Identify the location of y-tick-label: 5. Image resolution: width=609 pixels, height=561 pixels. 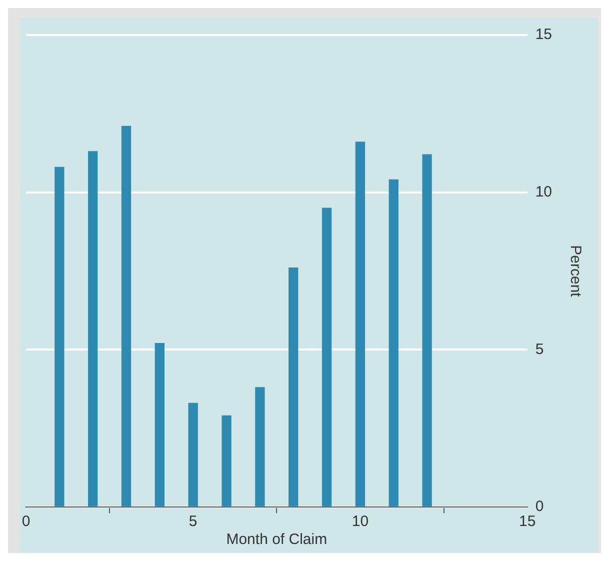
(539, 349).